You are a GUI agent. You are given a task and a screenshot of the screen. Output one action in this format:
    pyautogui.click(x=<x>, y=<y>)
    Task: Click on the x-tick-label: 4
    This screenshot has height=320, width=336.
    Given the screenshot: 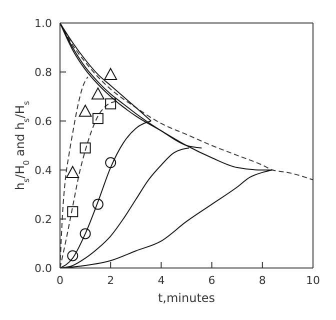 What is the action you would take?
    pyautogui.click(x=161, y=280)
    